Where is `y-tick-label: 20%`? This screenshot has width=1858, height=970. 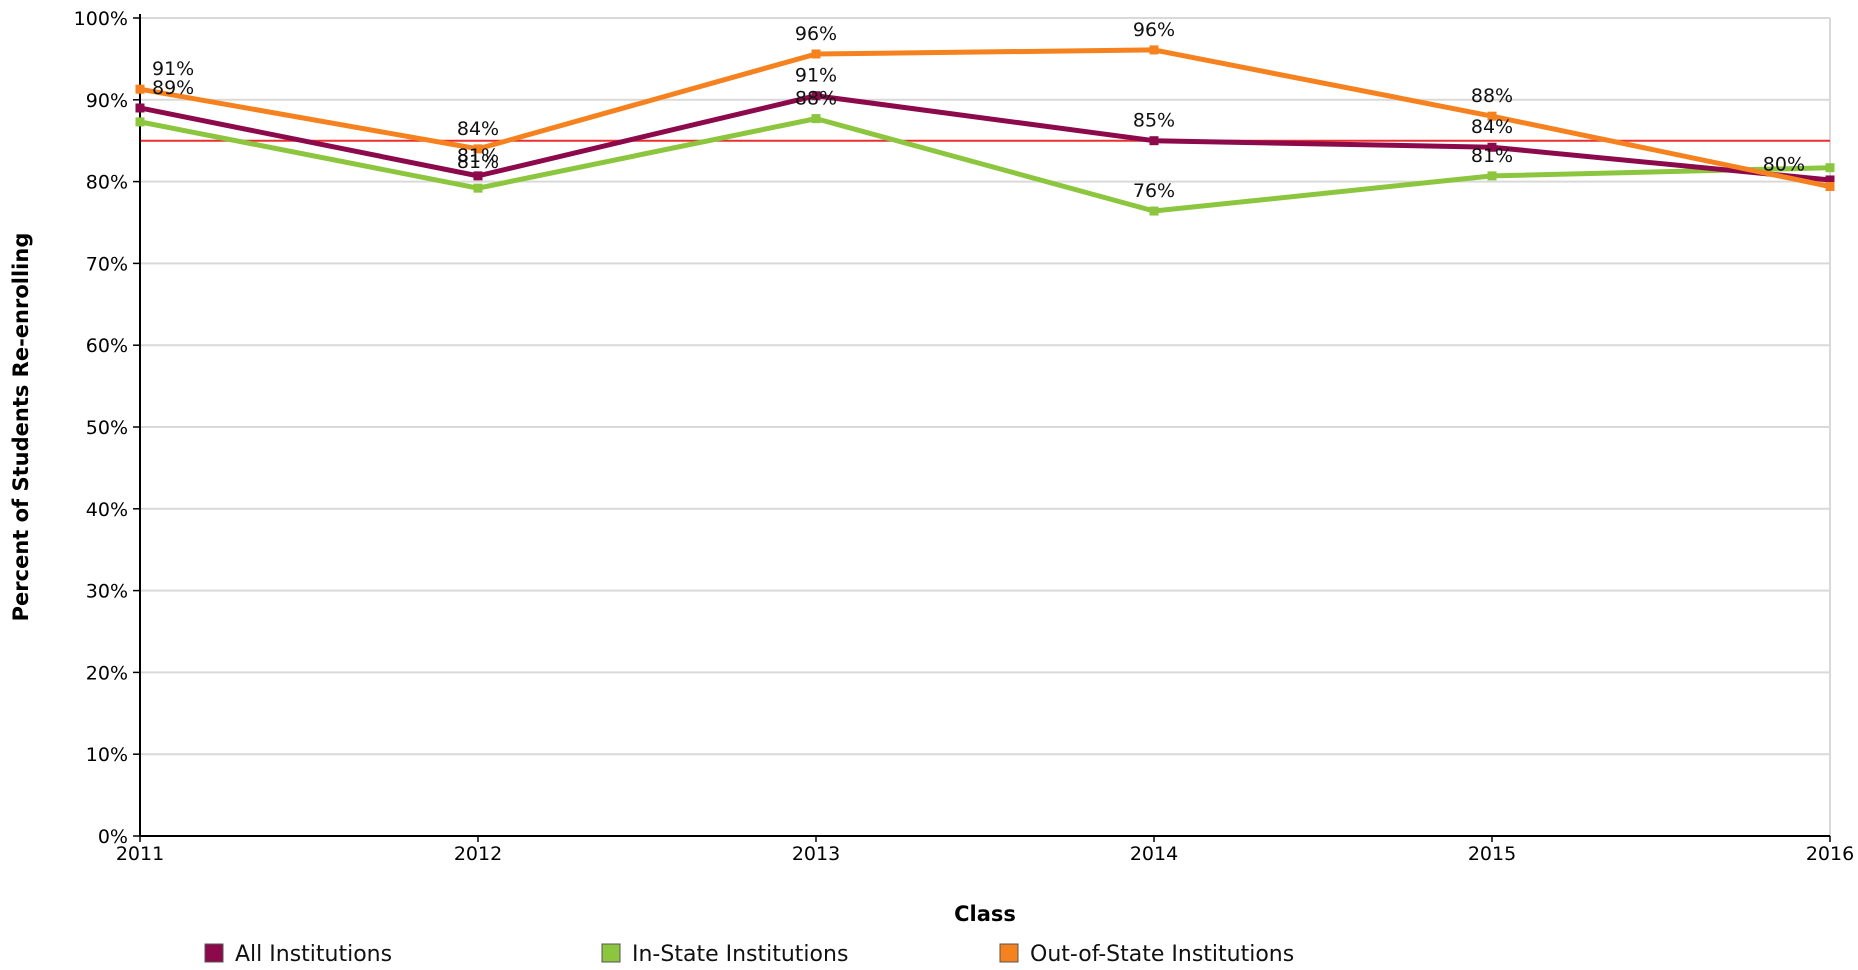
y-tick-label: 20% is located at coordinates (107, 673).